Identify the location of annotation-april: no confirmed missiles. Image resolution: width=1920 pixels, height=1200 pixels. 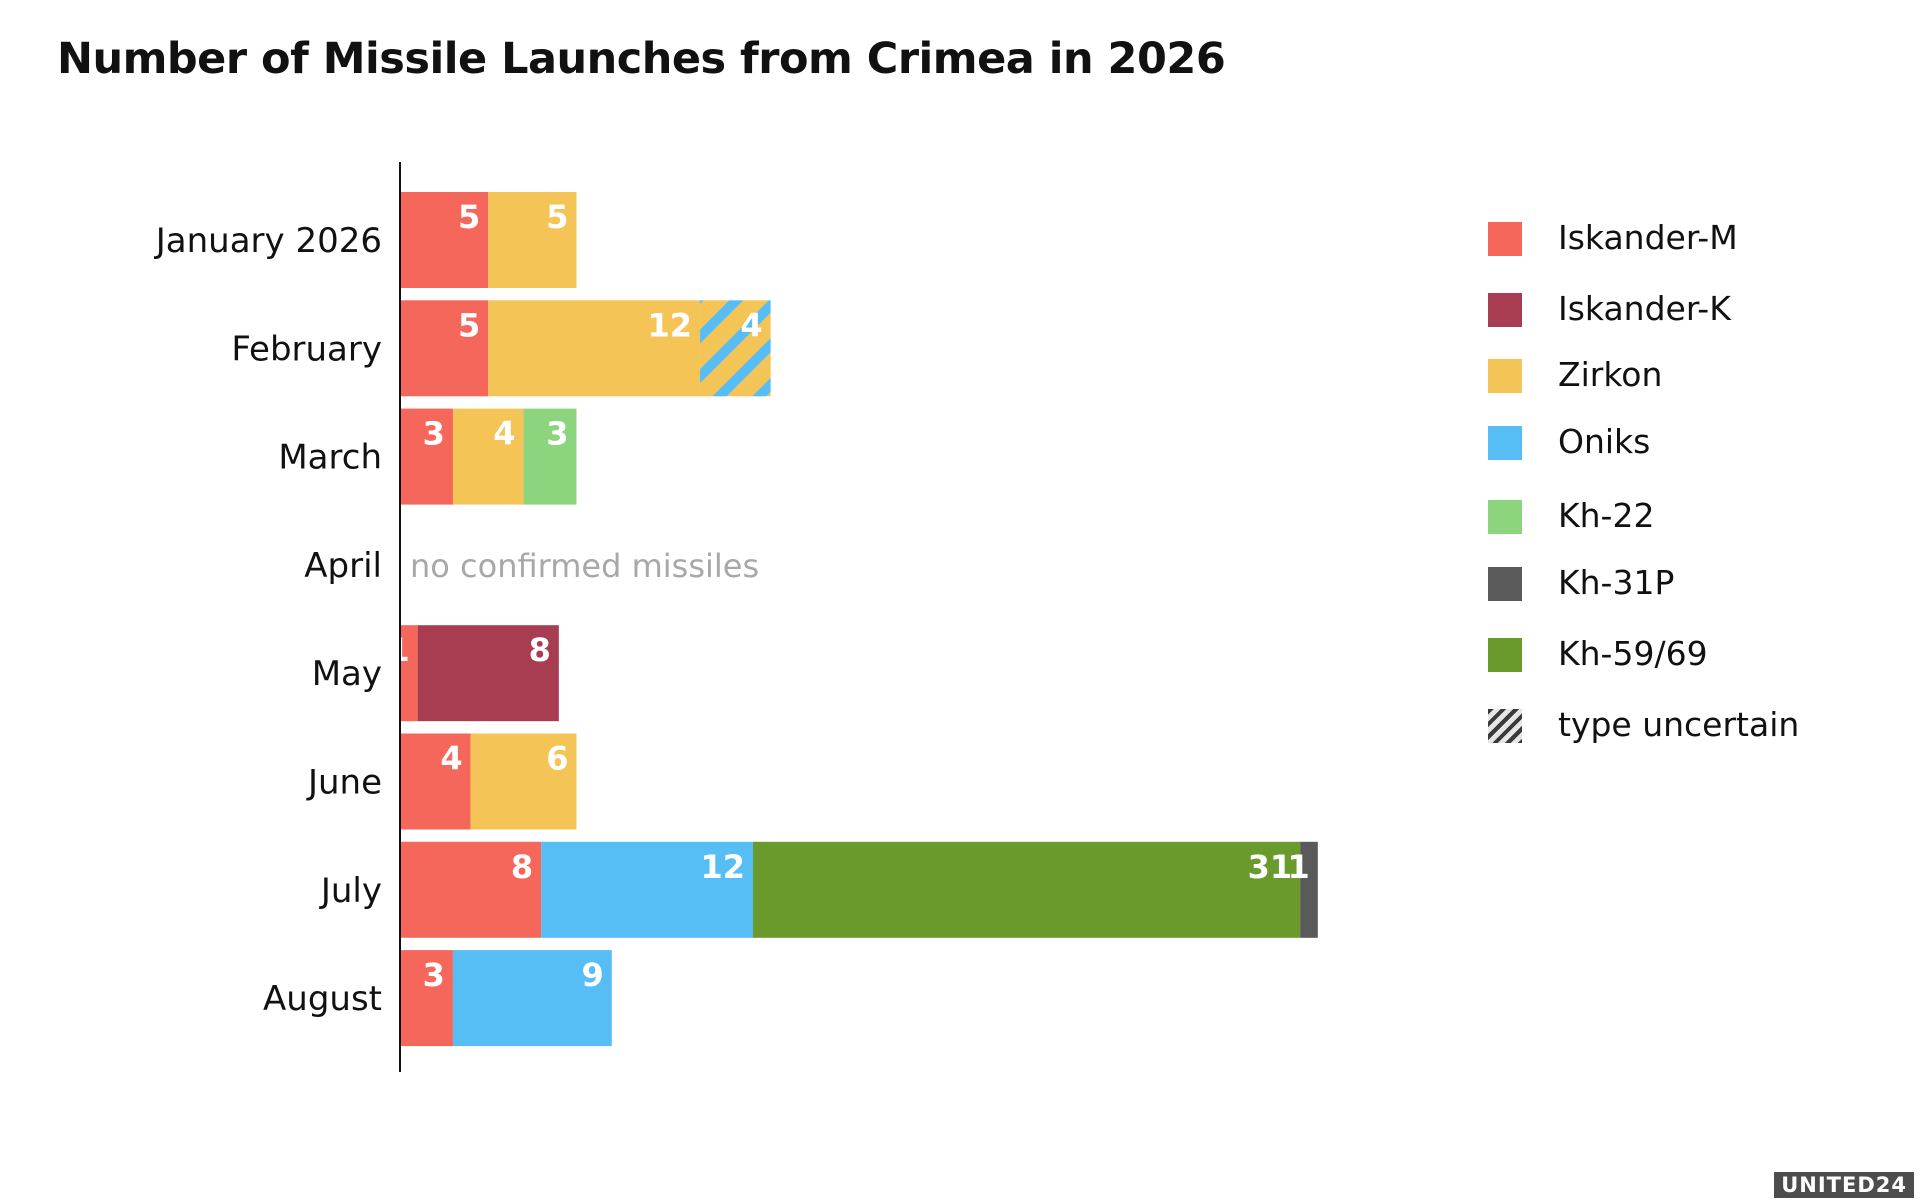
(584, 566).